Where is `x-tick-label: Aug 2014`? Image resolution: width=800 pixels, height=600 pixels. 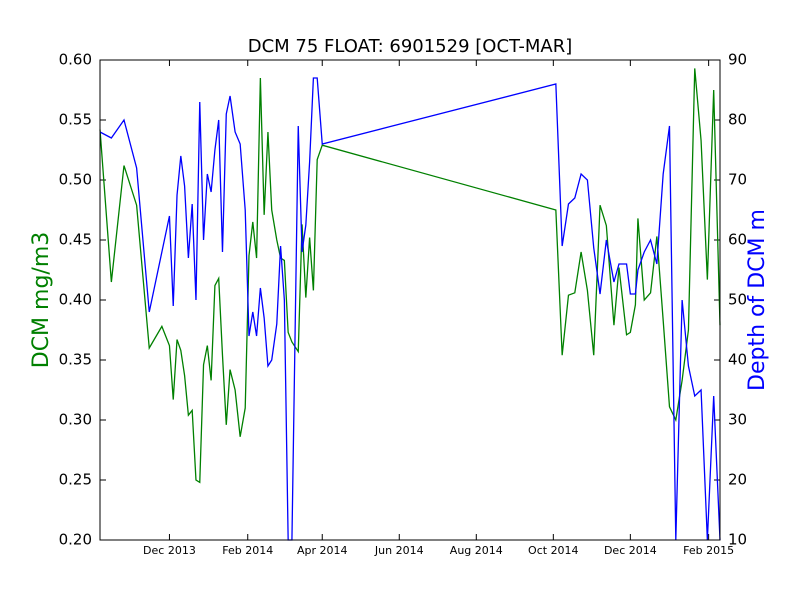 x-tick-label: Aug 2014 is located at coordinates (476, 550).